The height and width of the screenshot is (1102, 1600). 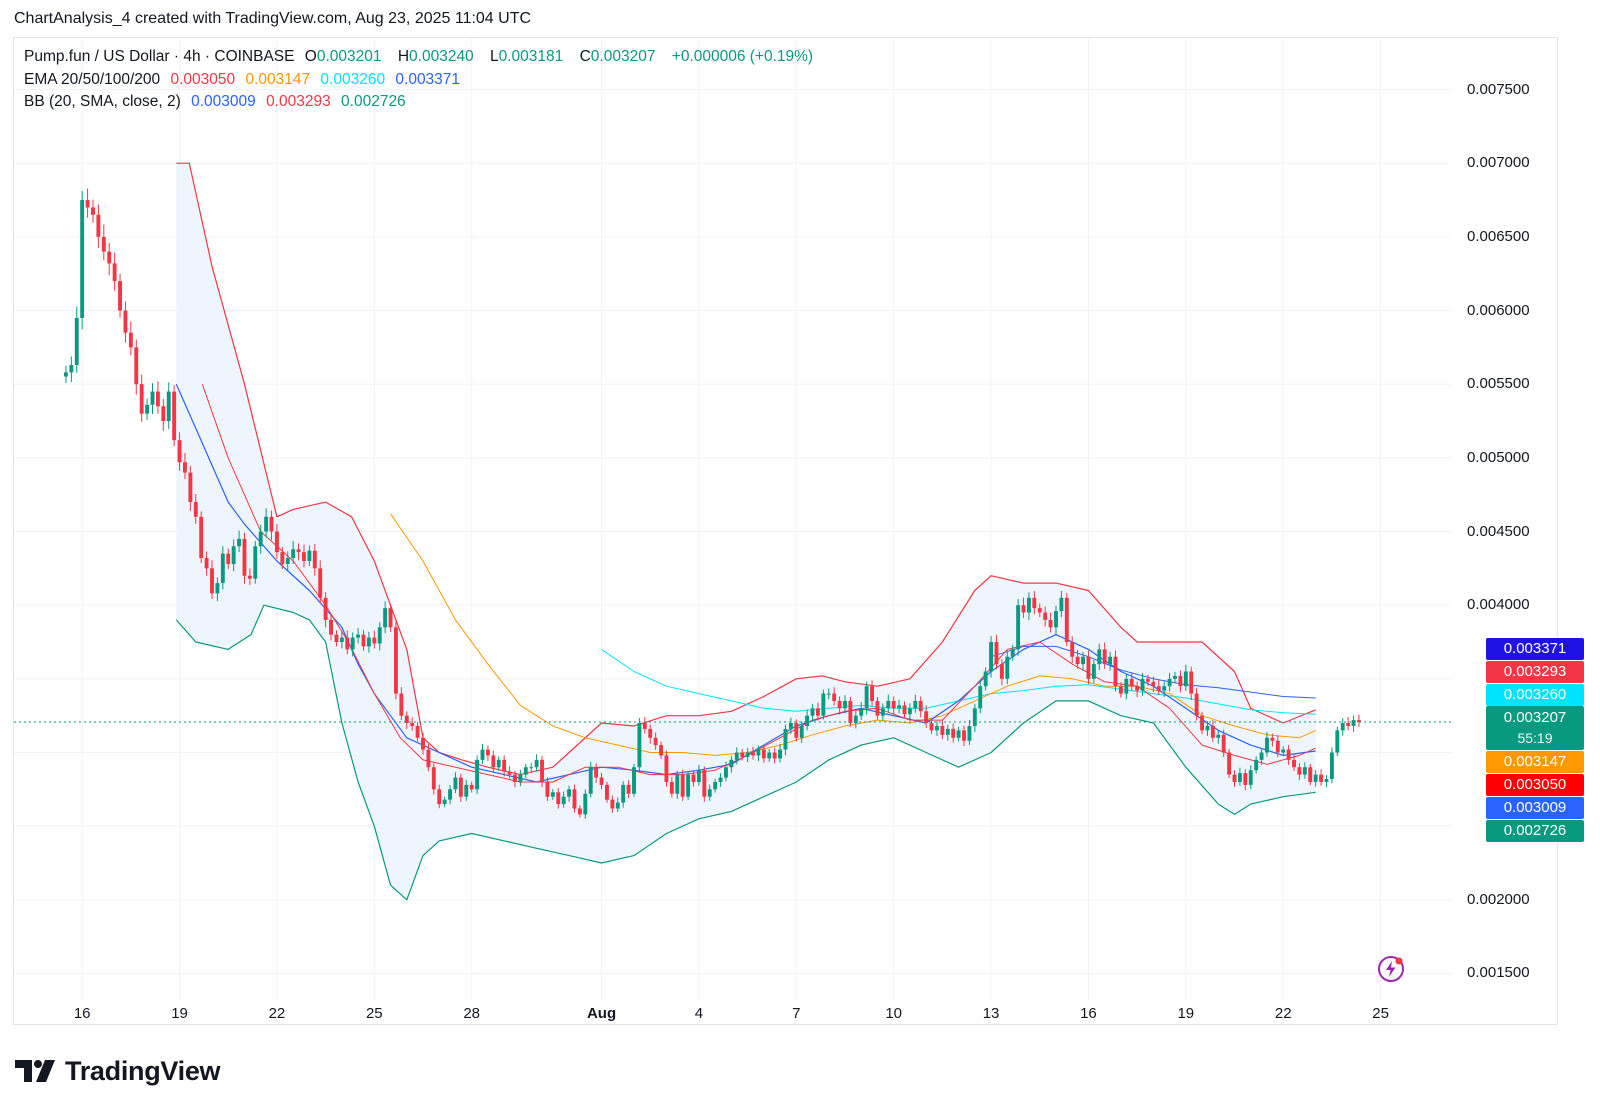 I want to click on ema-label: EMA 20/50/100/200, so click(x=92, y=79).